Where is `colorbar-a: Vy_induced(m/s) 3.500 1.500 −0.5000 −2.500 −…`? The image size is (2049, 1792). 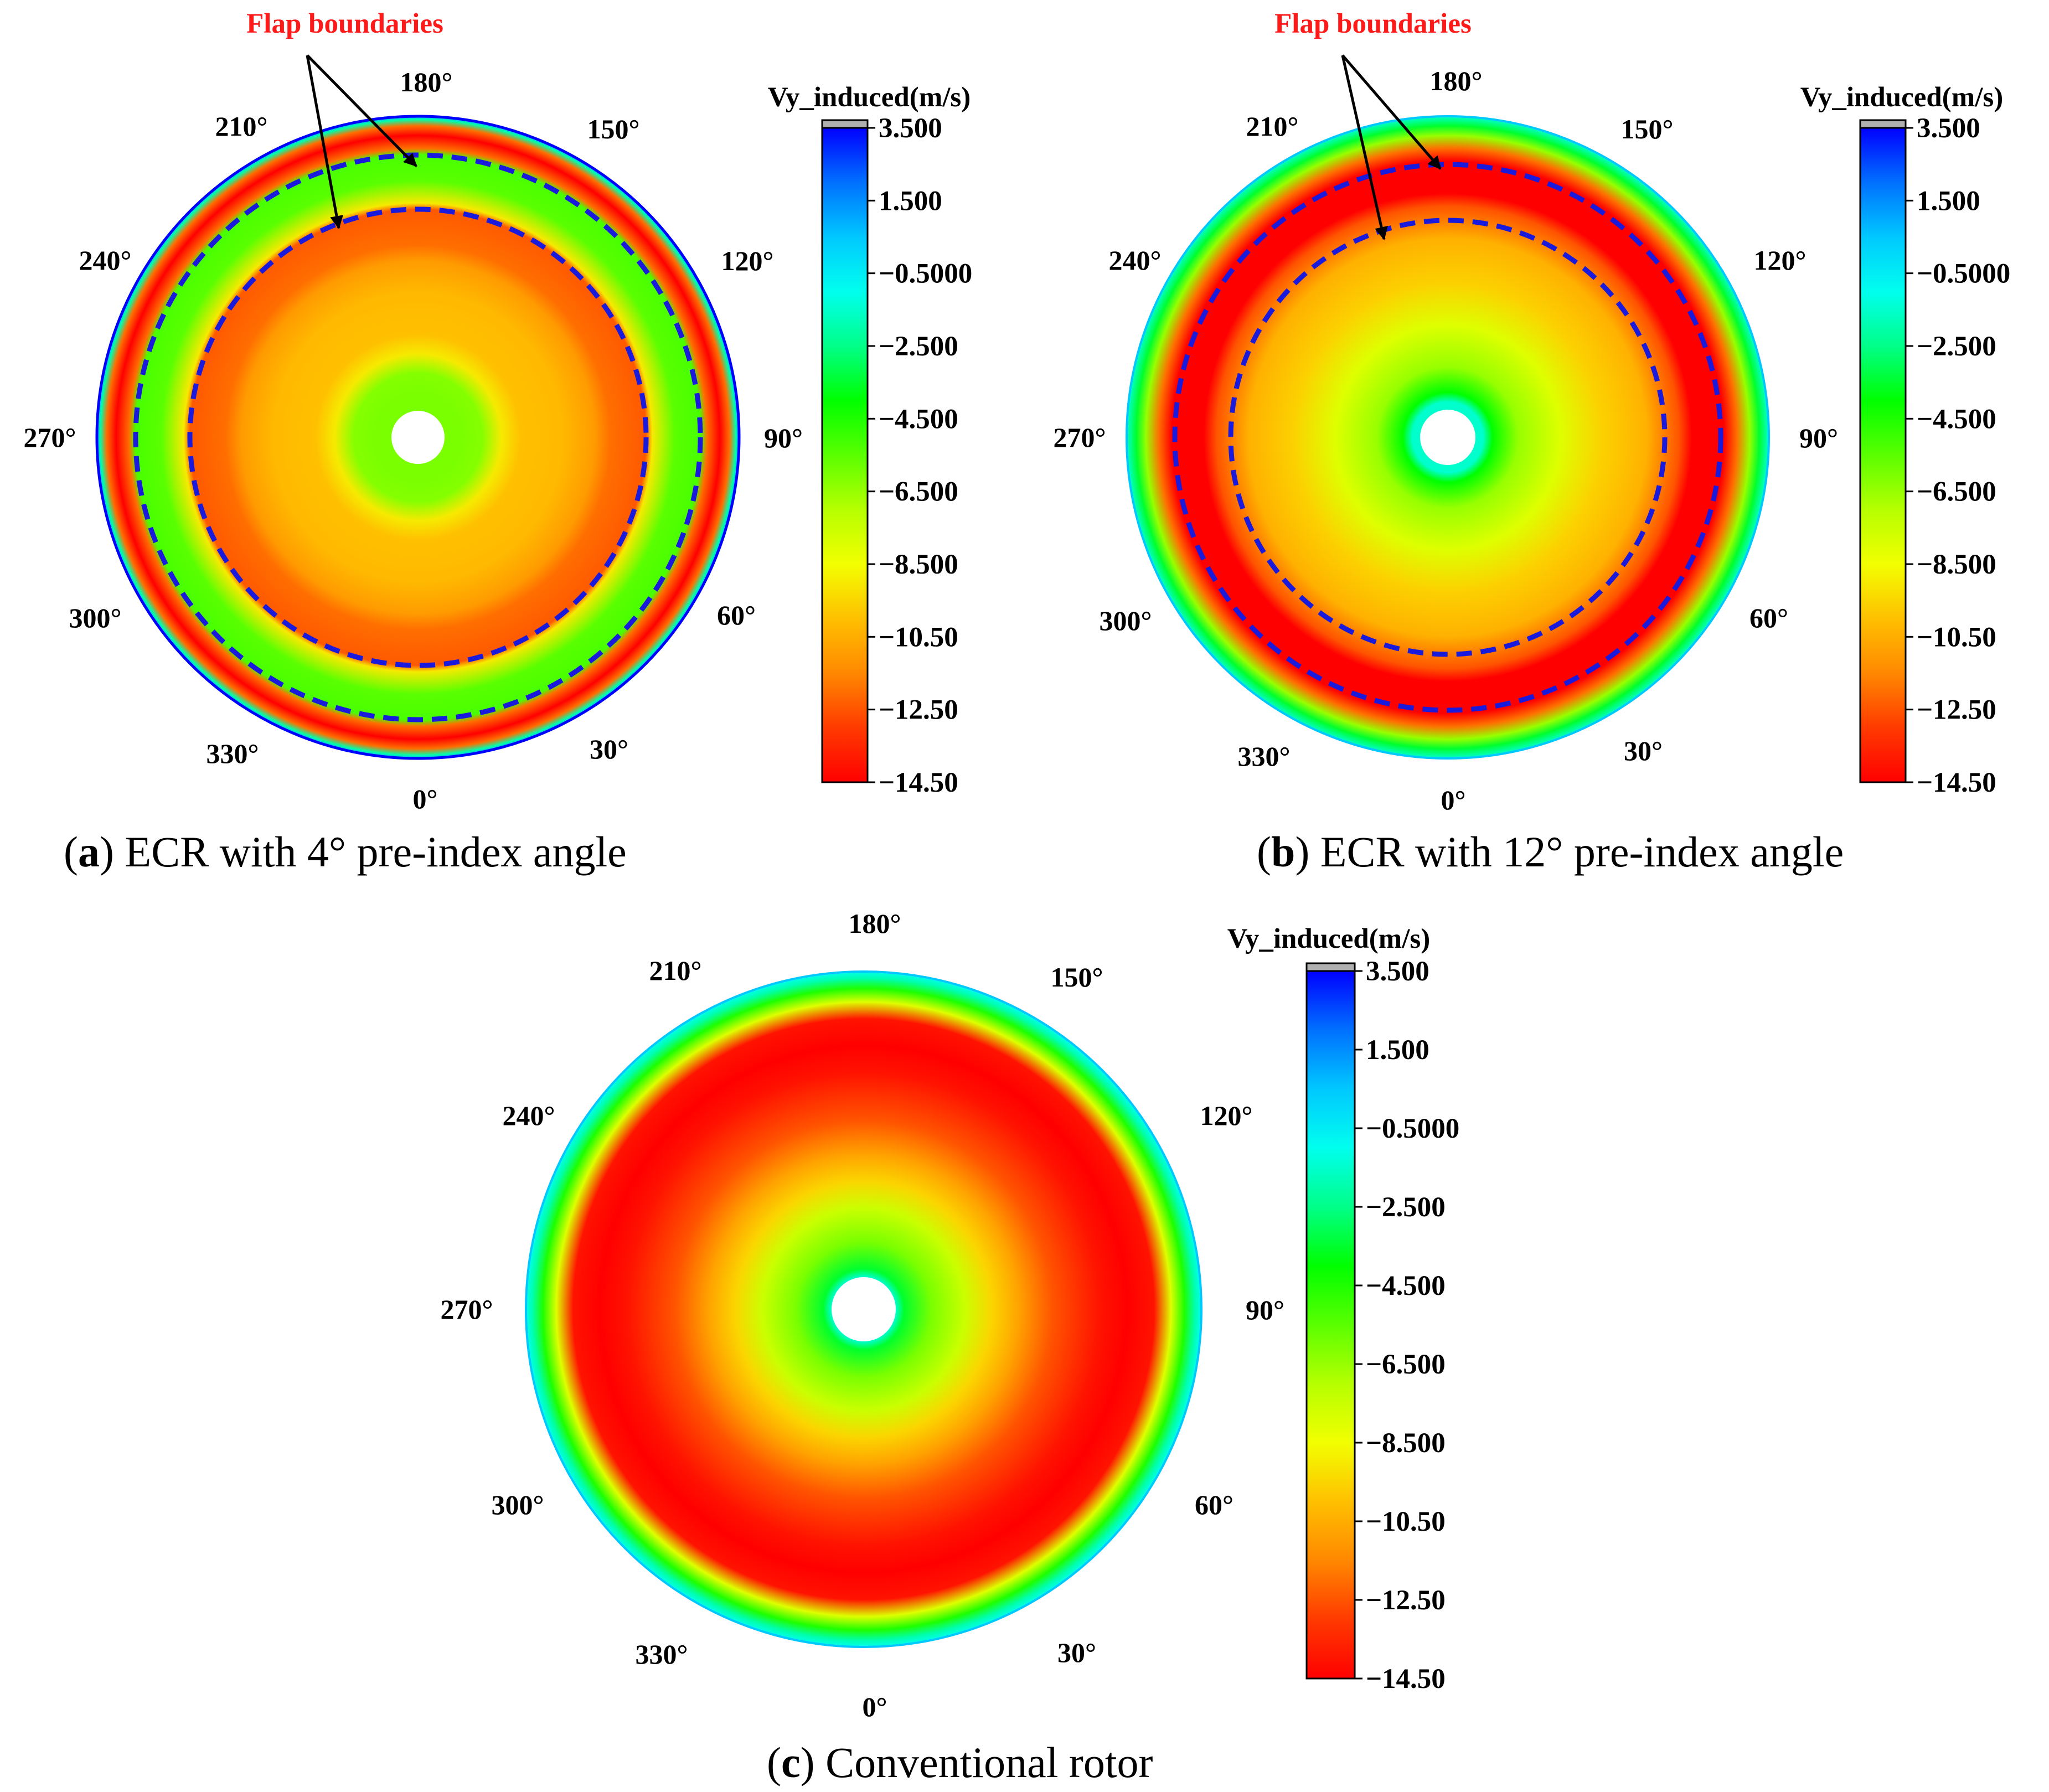
colorbar-a: Vy_induced(m/s) 3.500 1.500 −0.5000 −2.500 −… is located at coordinates (870, 440).